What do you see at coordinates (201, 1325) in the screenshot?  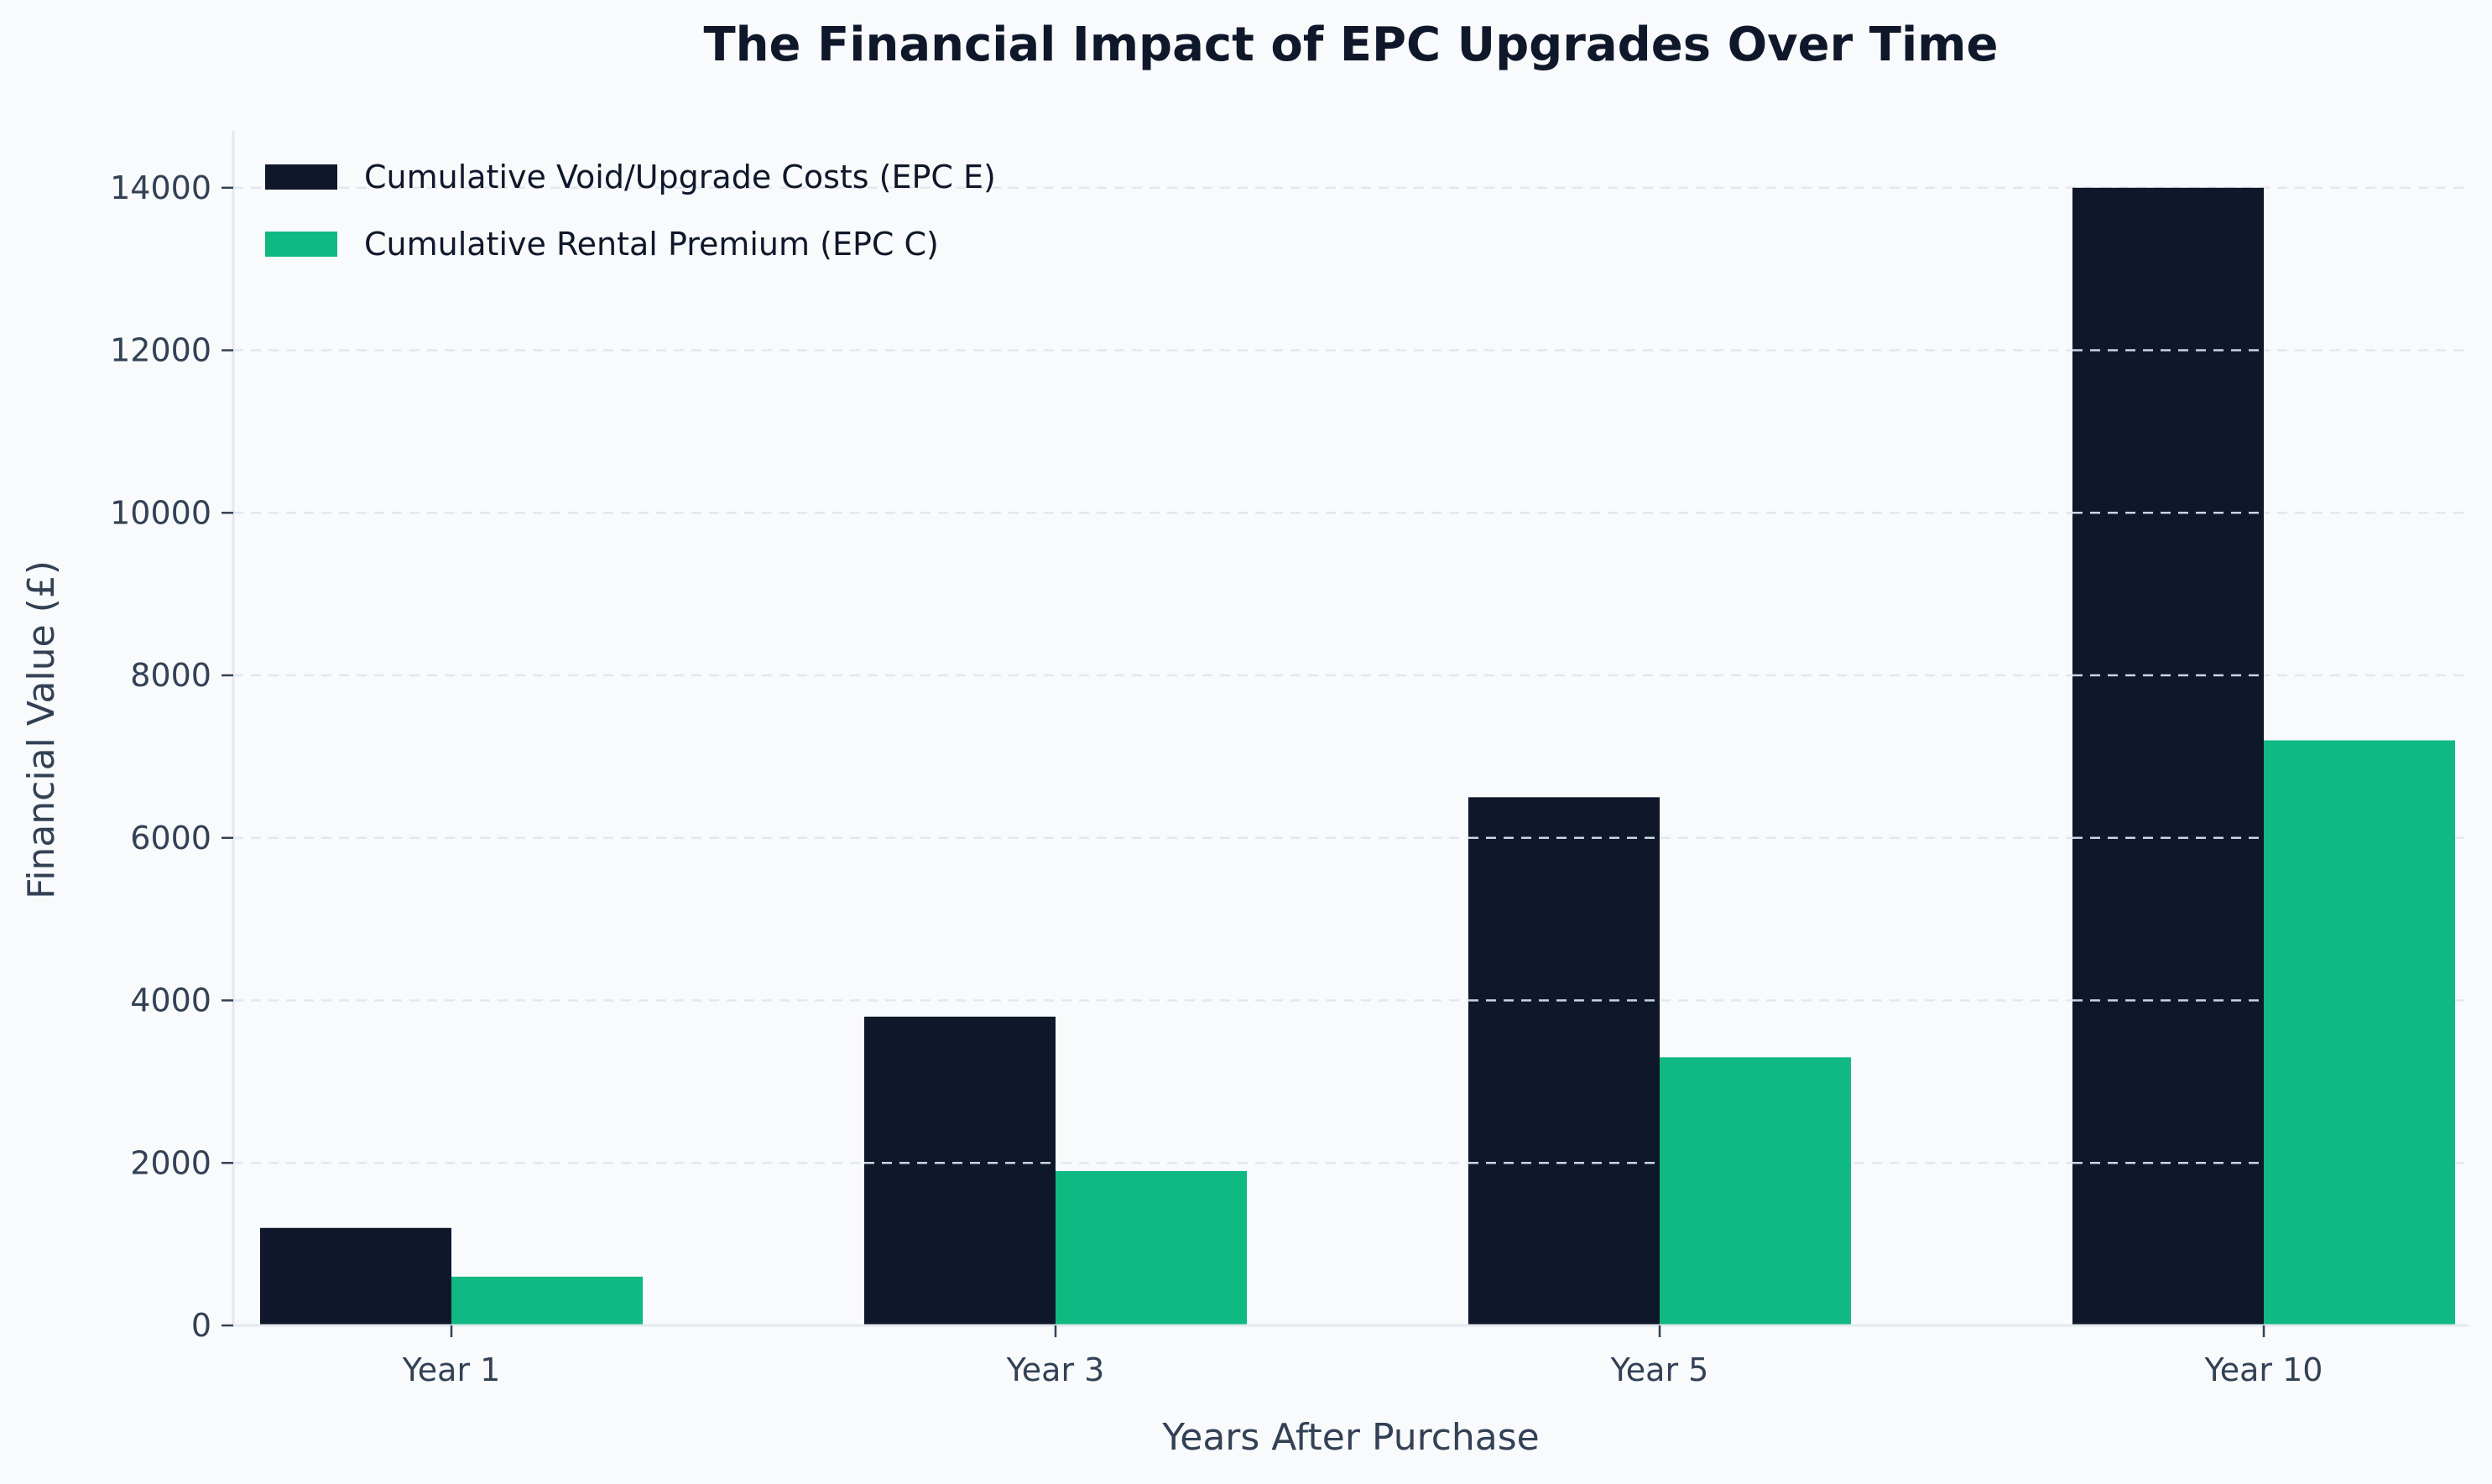 I see `y-tick-label: 0` at bounding box center [201, 1325].